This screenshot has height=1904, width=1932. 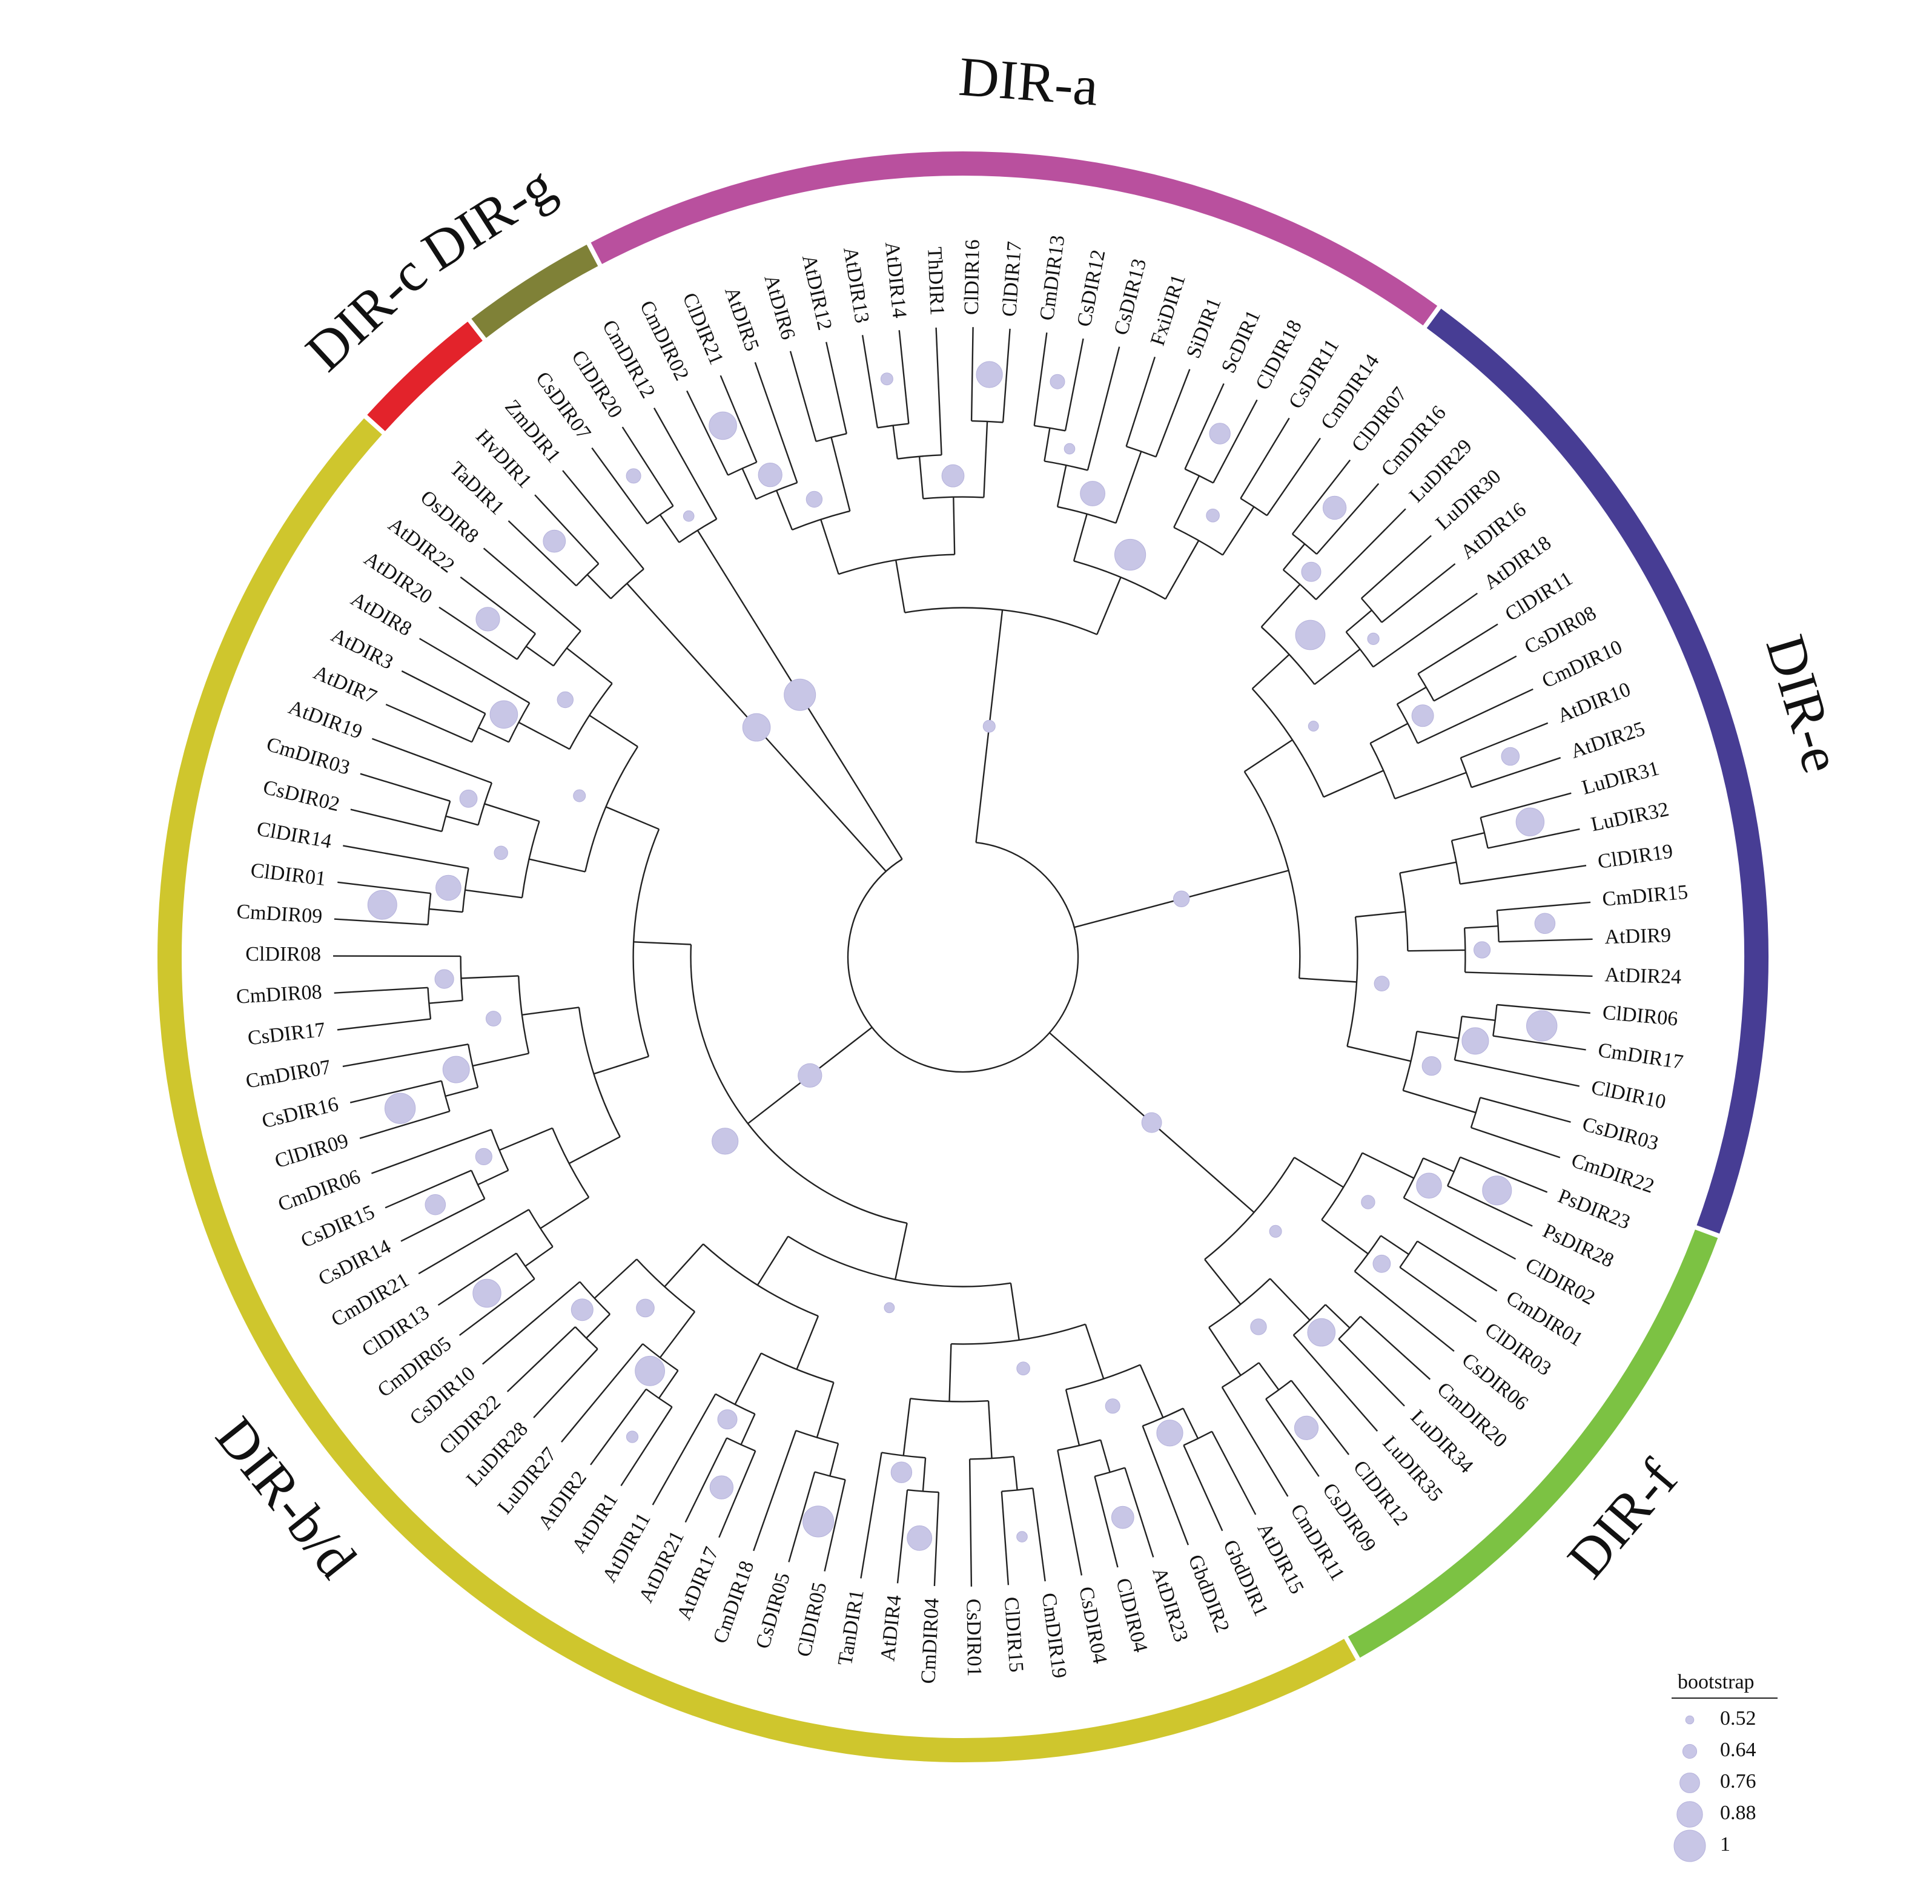 What do you see at coordinates (425, 376) in the screenshot?
I see `clade-arc-c` at bounding box center [425, 376].